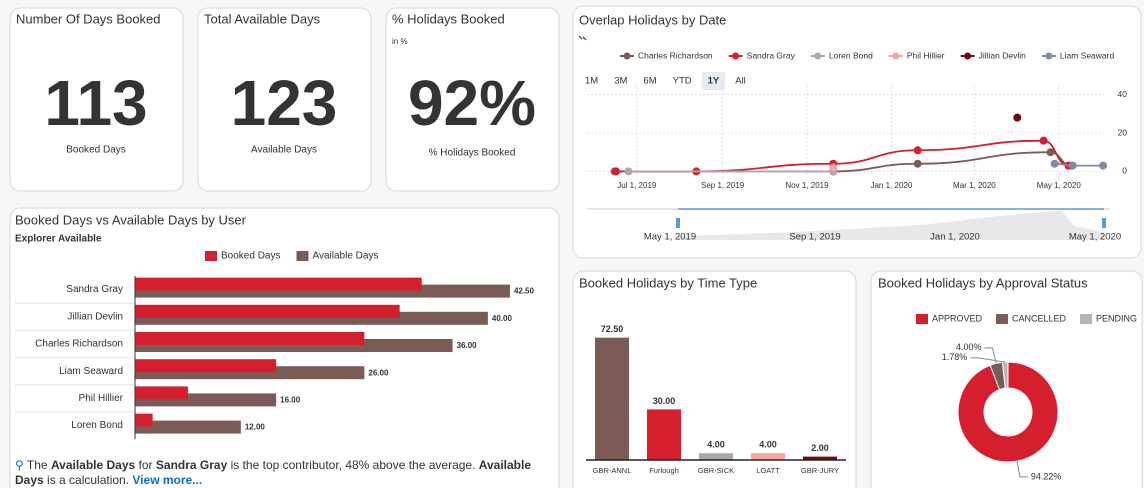  I want to click on kpi-caption: Booked Days, so click(95, 150).